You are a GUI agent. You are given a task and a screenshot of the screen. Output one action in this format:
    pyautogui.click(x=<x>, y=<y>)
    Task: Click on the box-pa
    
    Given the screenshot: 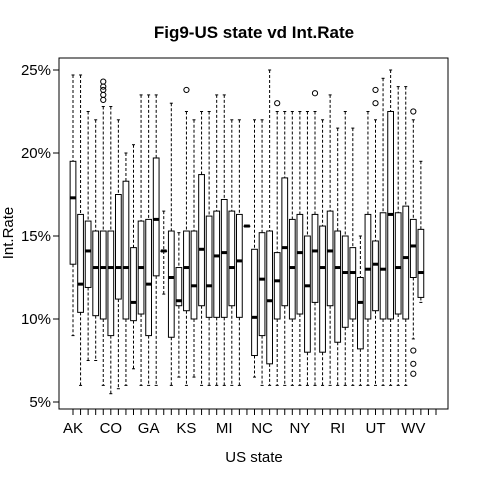 What is the action you would take?
    pyautogui.click(x=345, y=248)
    